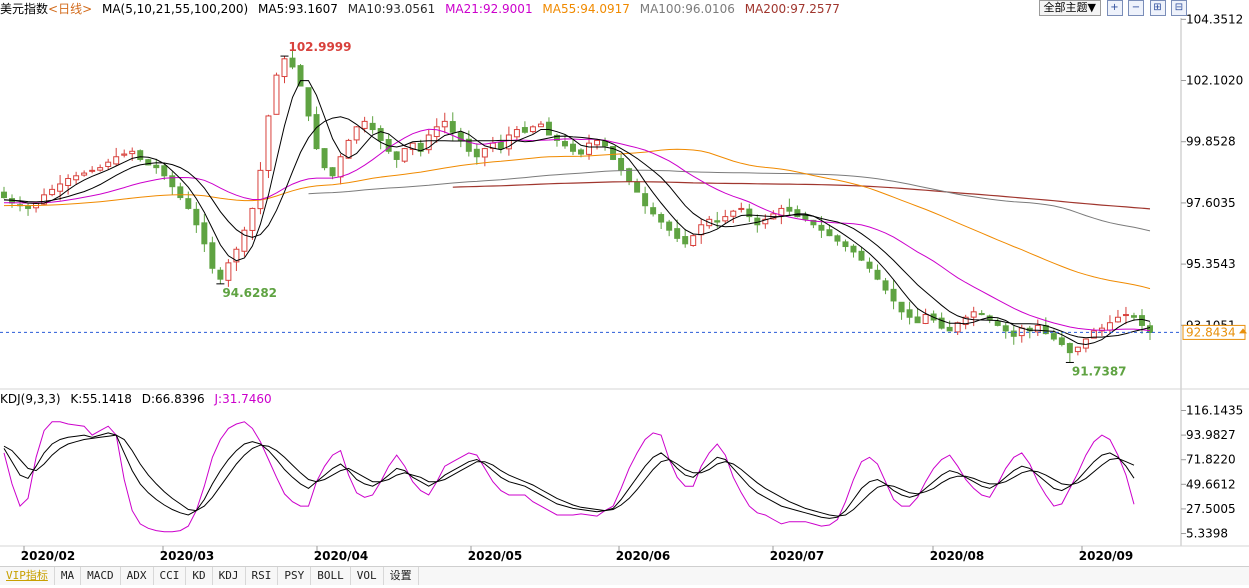 The width and height of the screenshot is (1249, 588). Describe the element at coordinates (367, 576) in the screenshot. I see `tab-vol: VOL` at that location.